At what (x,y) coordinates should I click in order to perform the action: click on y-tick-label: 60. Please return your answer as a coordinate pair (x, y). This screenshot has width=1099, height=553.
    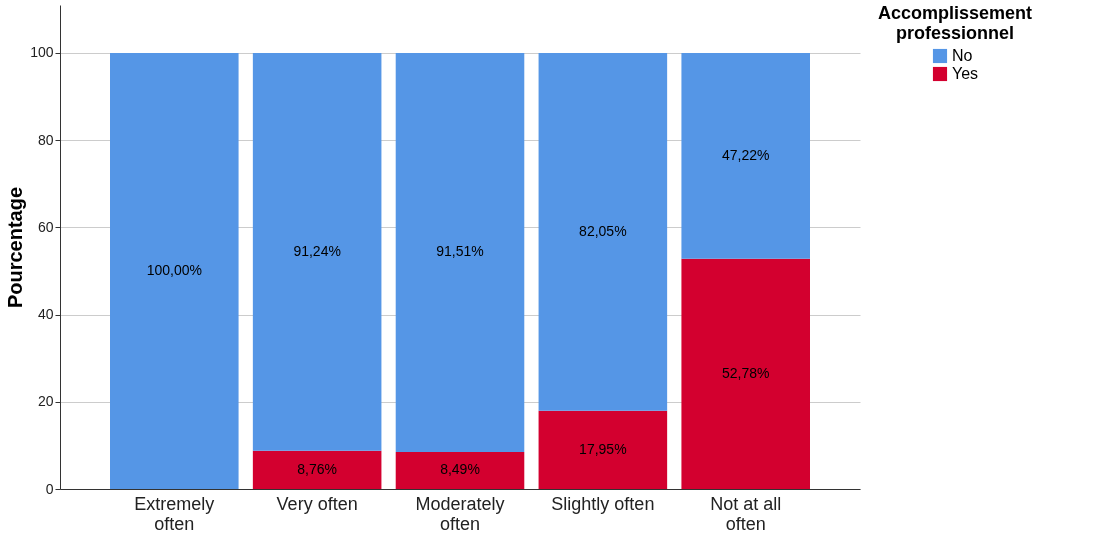
    Looking at the image, I should click on (45, 226).